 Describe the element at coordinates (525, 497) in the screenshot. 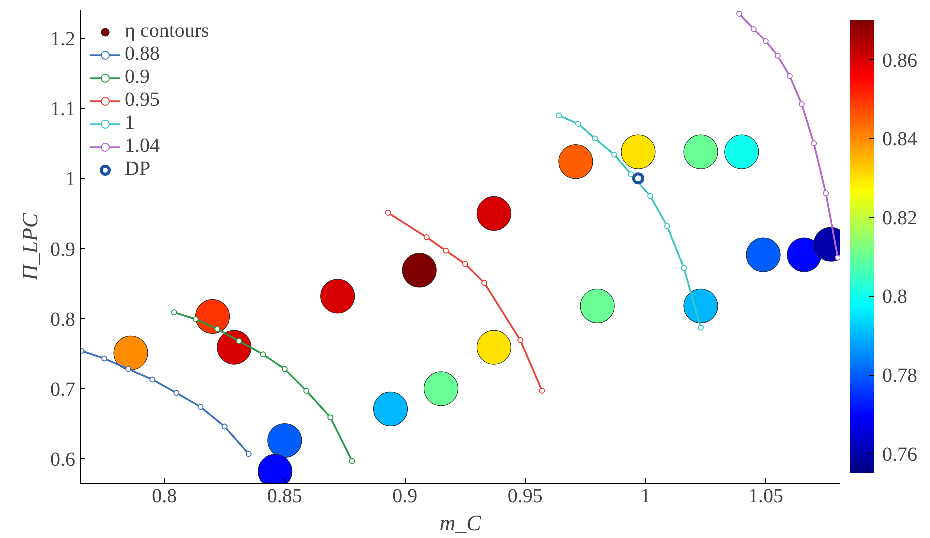

I see `x-tick-label: 0.95` at that location.